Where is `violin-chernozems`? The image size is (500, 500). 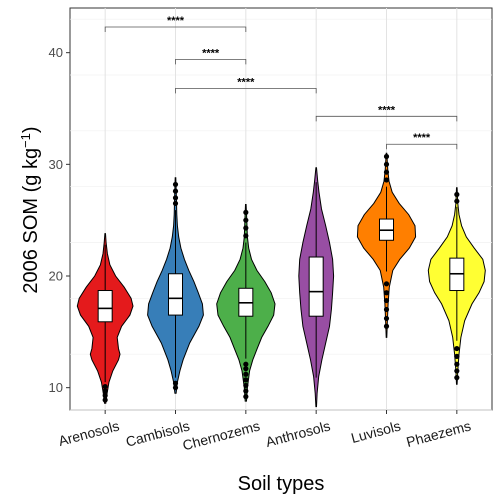
violin-chernozems is located at coordinates (246, 303).